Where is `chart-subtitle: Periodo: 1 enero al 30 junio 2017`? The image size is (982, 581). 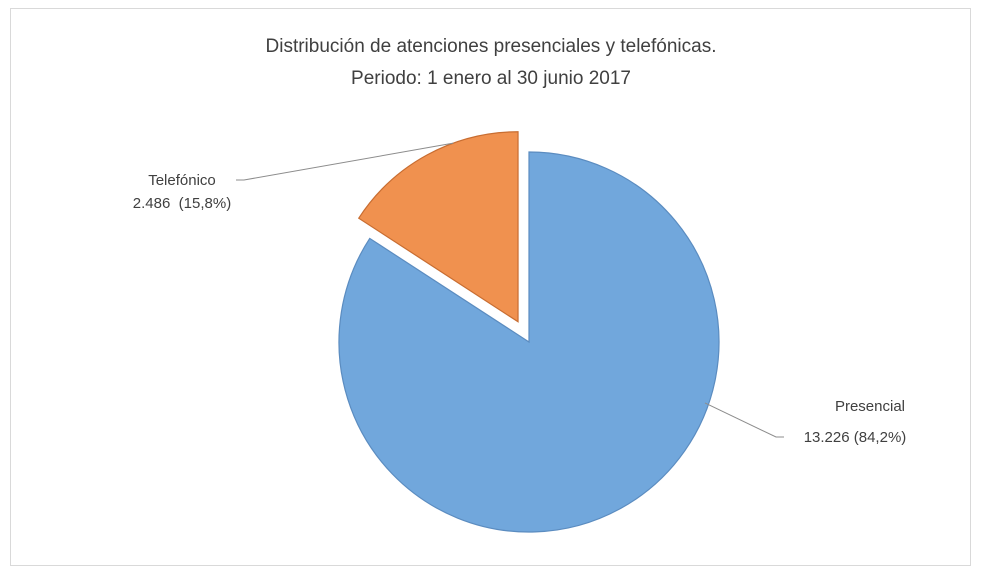
chart-subtitle: Periodo: 1 enero al 30 junio 2017 is located at coordinates (491, 78).